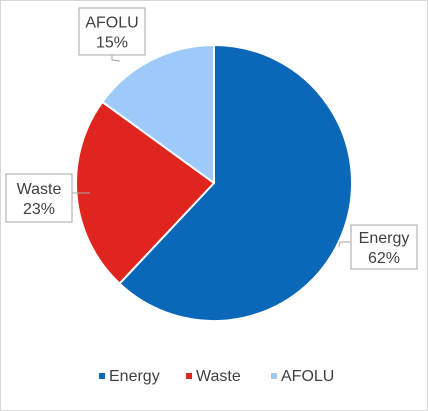 This screenshot has height=411, width=428. I want to click on data-label-percent: 62%, so click(384, 258).